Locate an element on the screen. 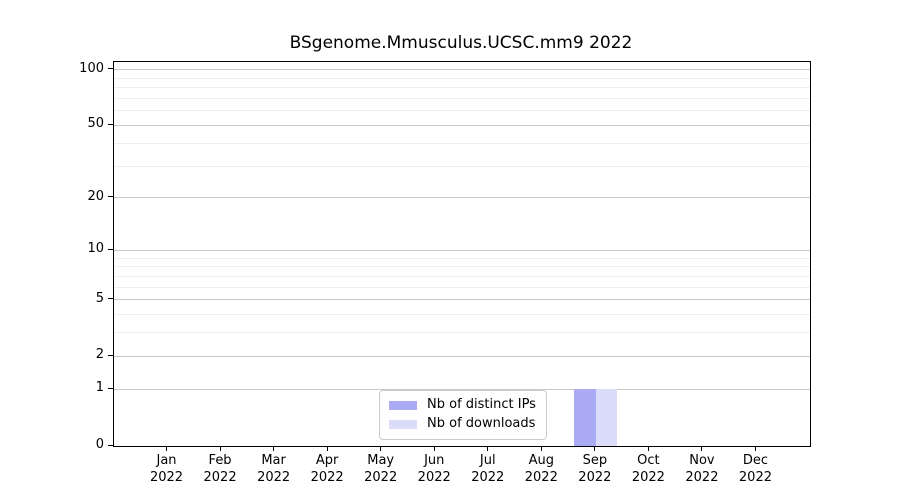 The width and height of the screenshot is (900, 500). y-tick-label: 5 is located at coordinates (99, 298).